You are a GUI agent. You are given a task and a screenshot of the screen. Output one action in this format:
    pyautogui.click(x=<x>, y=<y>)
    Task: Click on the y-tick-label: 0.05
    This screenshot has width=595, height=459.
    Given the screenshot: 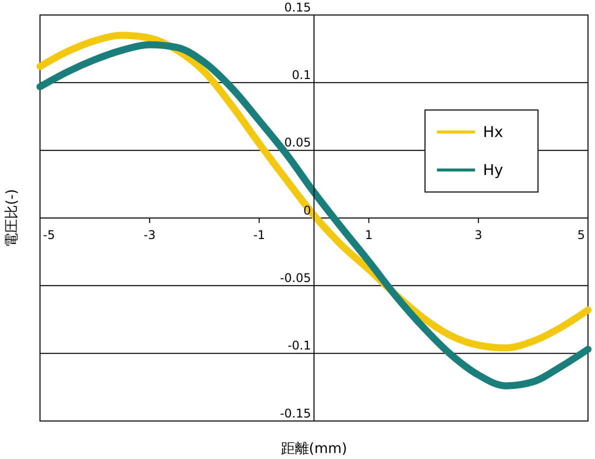 What is the action you would take?
    pyautogui.click(x=297, y=143)
    